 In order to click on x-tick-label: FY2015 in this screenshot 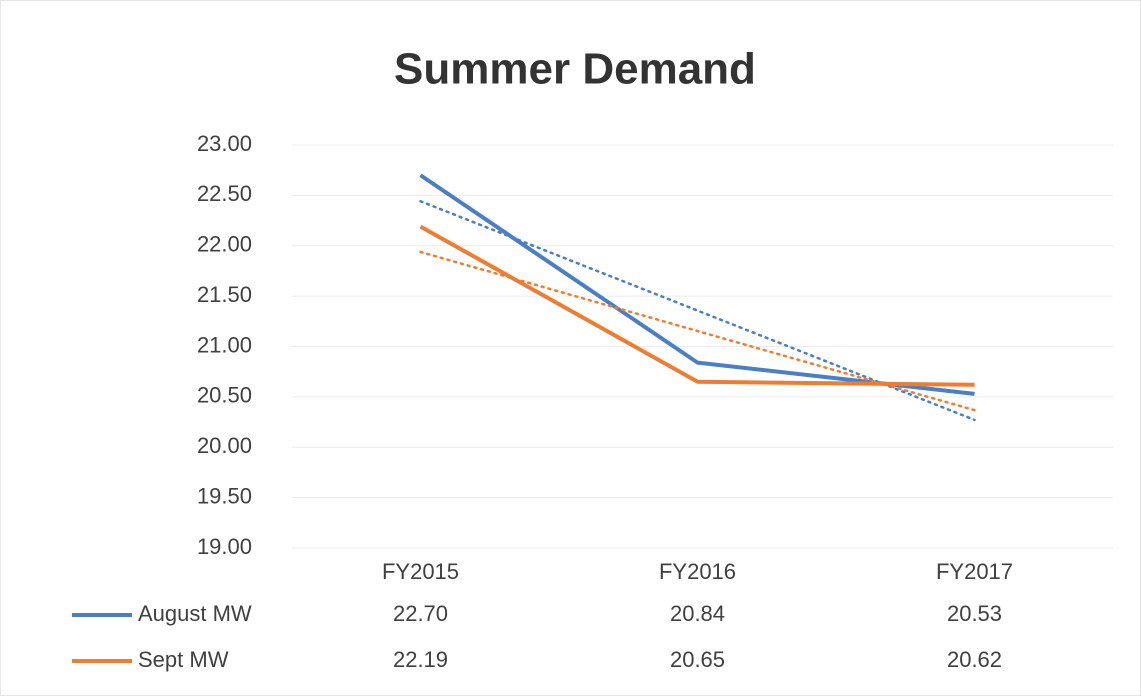, I will do `click(420, 571)`.